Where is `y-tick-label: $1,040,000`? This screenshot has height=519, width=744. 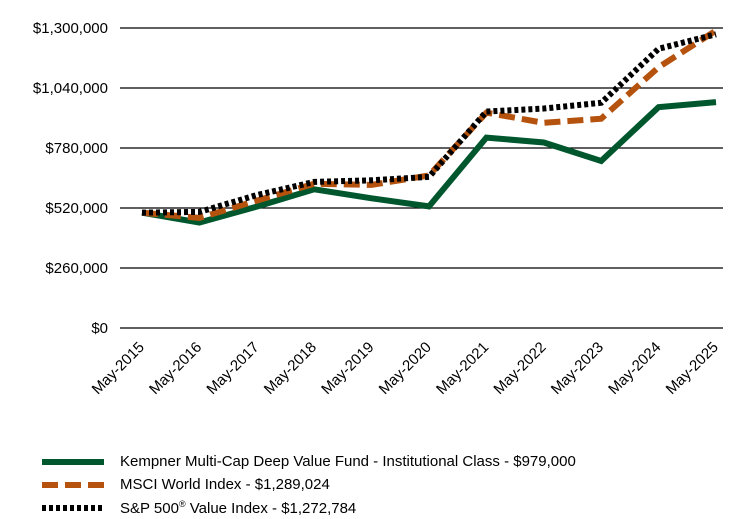
y-tick-label: $1,040,000 is located at coordinates (70, 88).